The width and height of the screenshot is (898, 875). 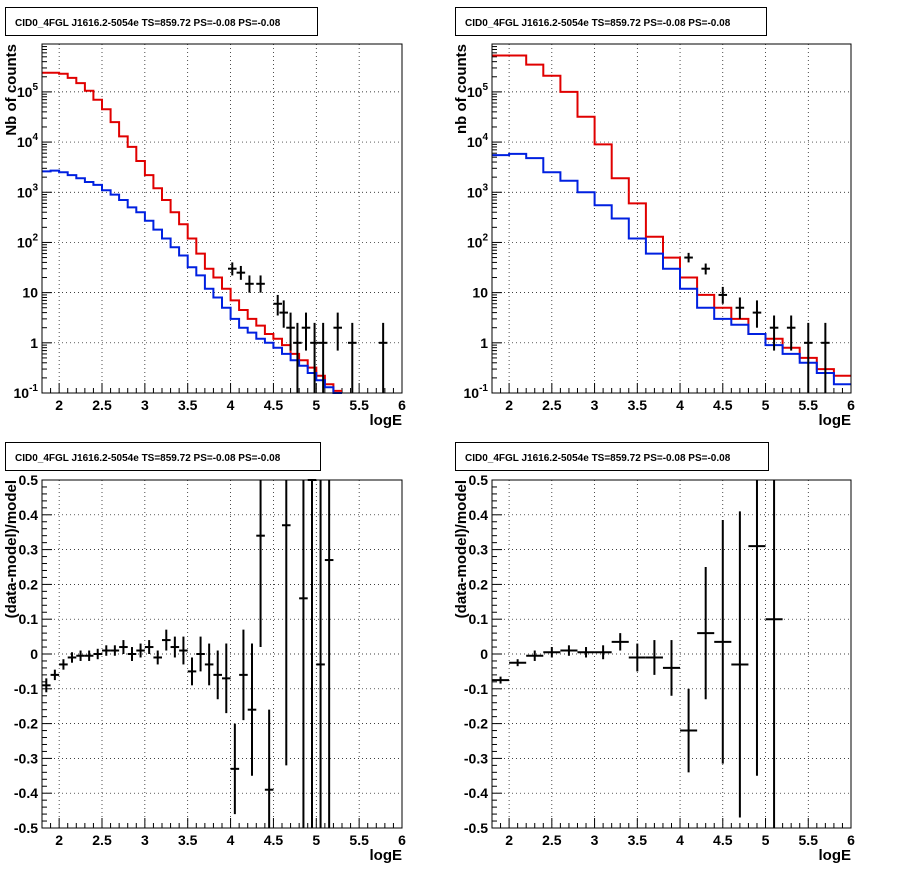 What do you see at coordinates (476, 793) in the screenshot?
I see `y-tick-label: -0.4` at bounding box center [476, 793].